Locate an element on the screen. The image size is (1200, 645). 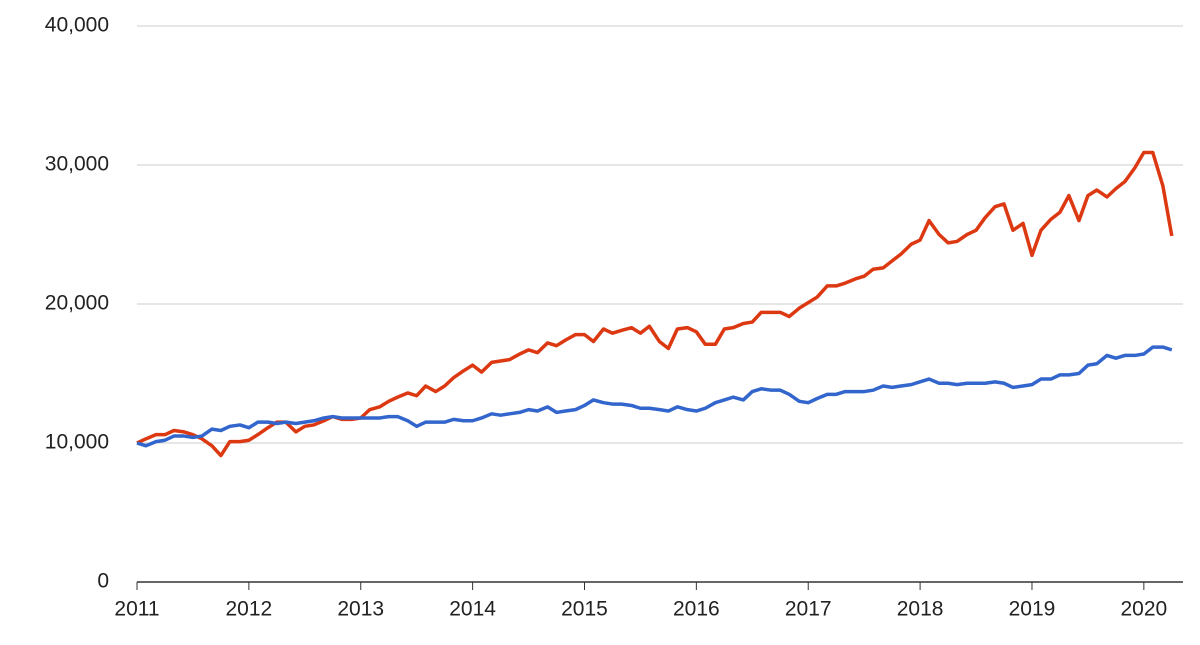
x-tick-label: 2011 is located at coordinates (136, 609).